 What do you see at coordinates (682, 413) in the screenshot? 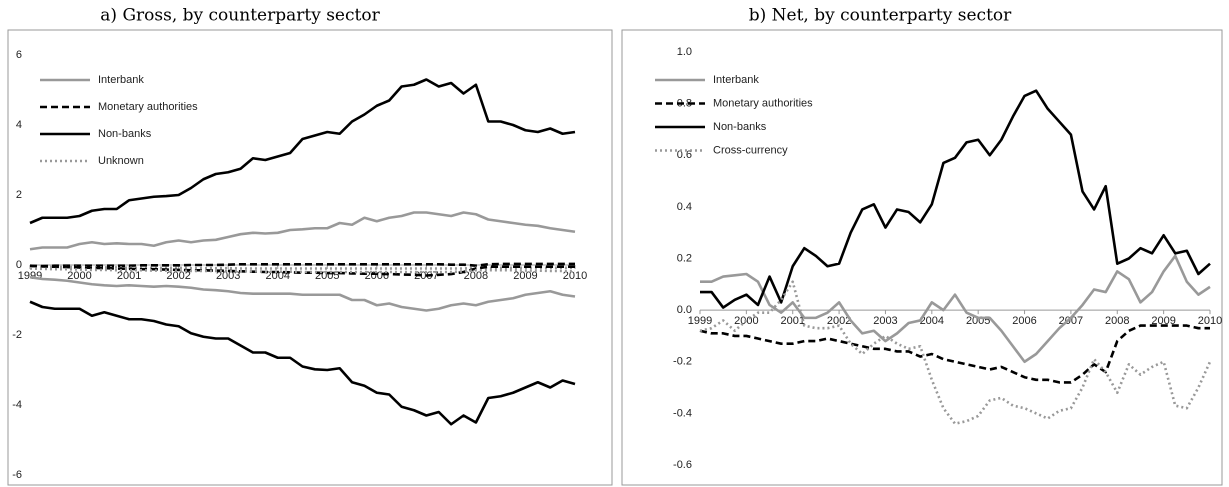
I see `y-tick-label: -0.4` at bounding box center [682, 413].